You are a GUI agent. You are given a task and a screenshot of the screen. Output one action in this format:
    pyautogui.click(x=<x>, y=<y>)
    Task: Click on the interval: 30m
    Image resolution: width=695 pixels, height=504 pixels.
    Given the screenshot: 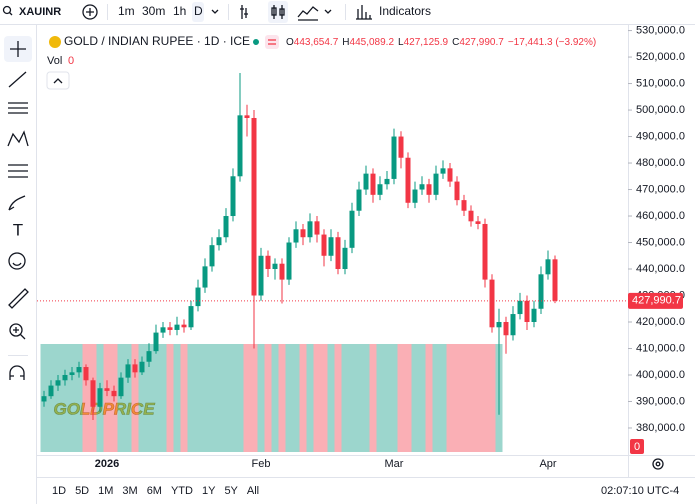 What is the action you would take?
    pyautogui.click(x=153, y=11)
    